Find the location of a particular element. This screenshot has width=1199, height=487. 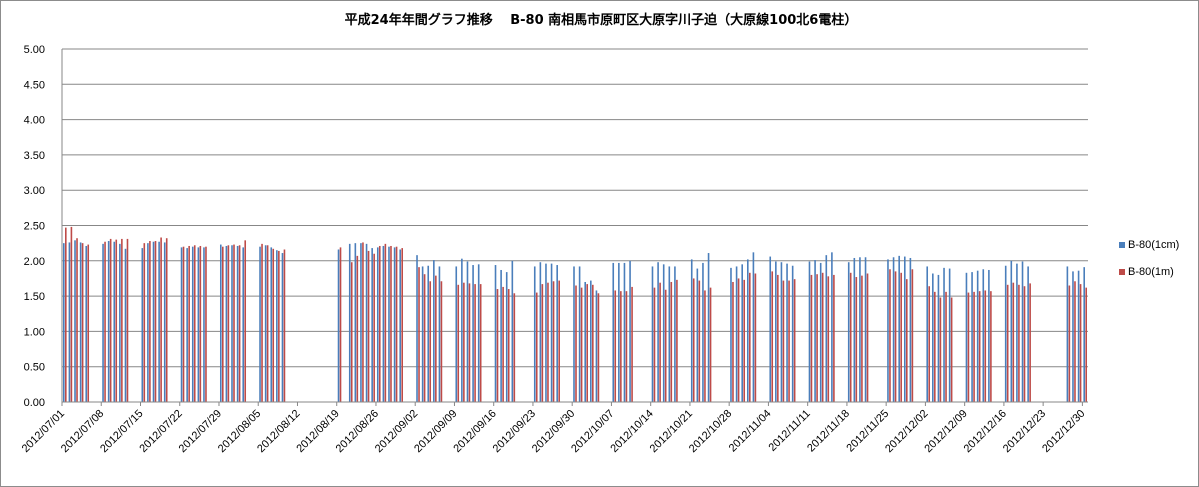

legend-label-1cm: B-80(1cm) is located at coordinates (1153, 245).